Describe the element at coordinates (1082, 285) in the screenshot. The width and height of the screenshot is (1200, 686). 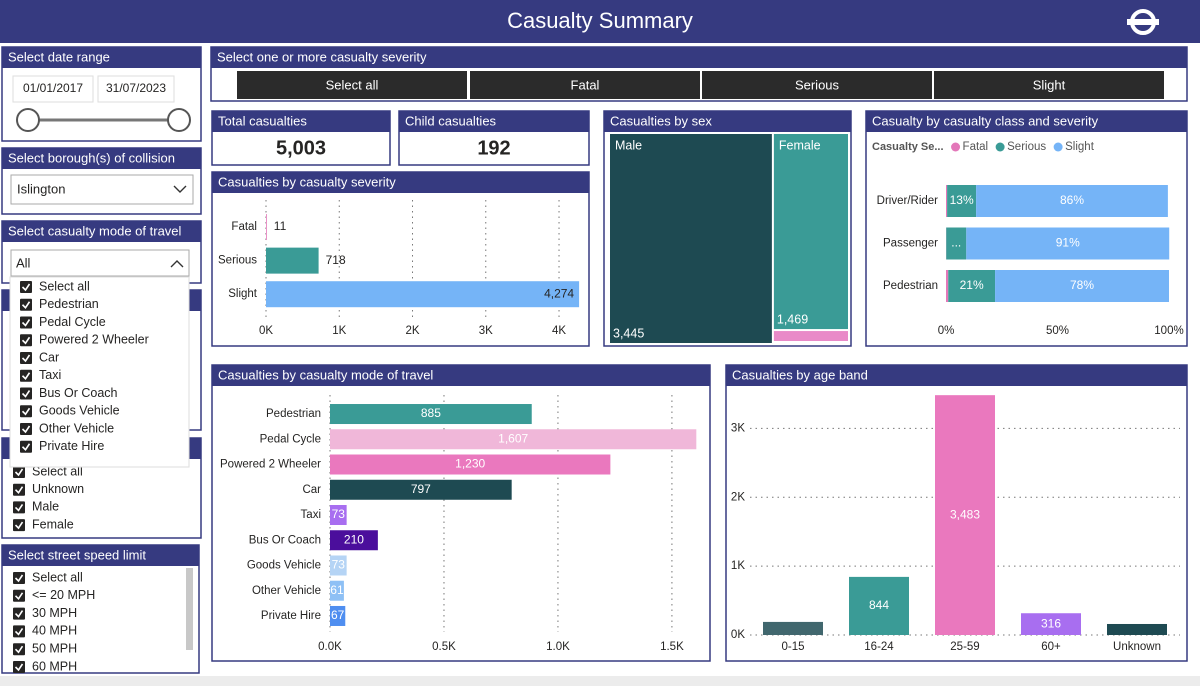
I see `data-label: 78%` at that location.